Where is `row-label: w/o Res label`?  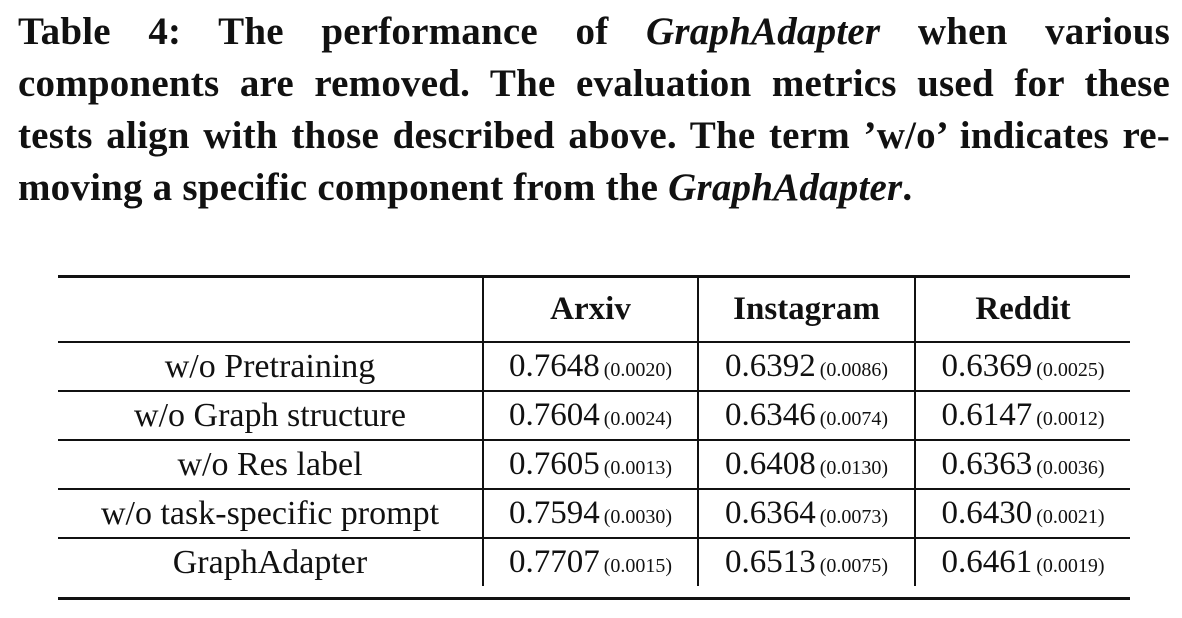
row-label: w/o Res label is located at coordinates (270, 465).